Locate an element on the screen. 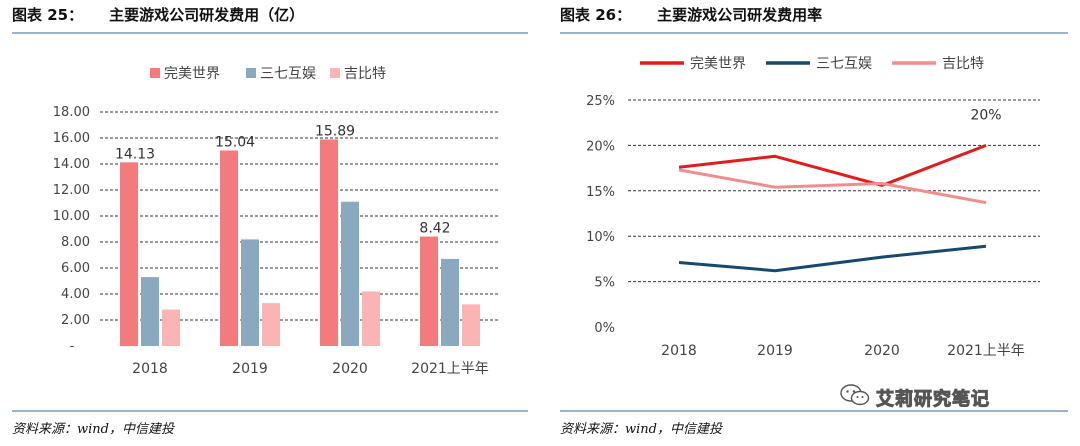 This screenshot has width=1080, height=446. annotation-label: 20% is located at coordinates (985, 115).